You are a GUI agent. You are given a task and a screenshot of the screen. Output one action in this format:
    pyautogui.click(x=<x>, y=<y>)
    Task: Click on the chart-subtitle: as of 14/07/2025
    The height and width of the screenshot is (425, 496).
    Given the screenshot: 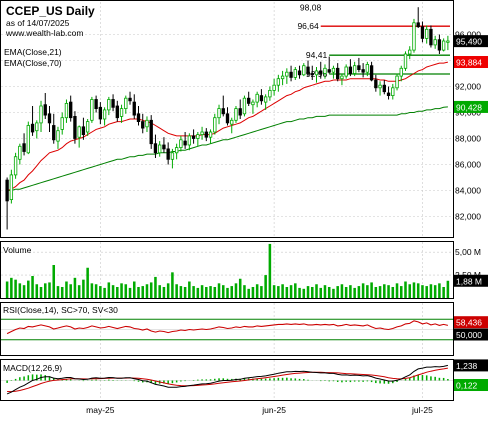 What is the action you would take?
    pyautogui.click(x=38, y=23)
    